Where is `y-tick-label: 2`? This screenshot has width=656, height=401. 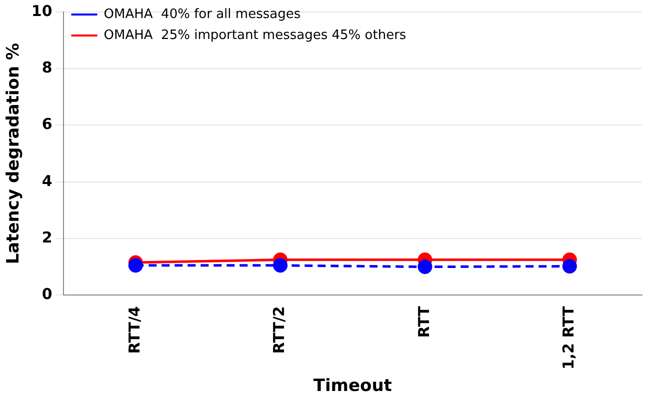 y-tick-label: 2 is located at coordinates (47, 237).